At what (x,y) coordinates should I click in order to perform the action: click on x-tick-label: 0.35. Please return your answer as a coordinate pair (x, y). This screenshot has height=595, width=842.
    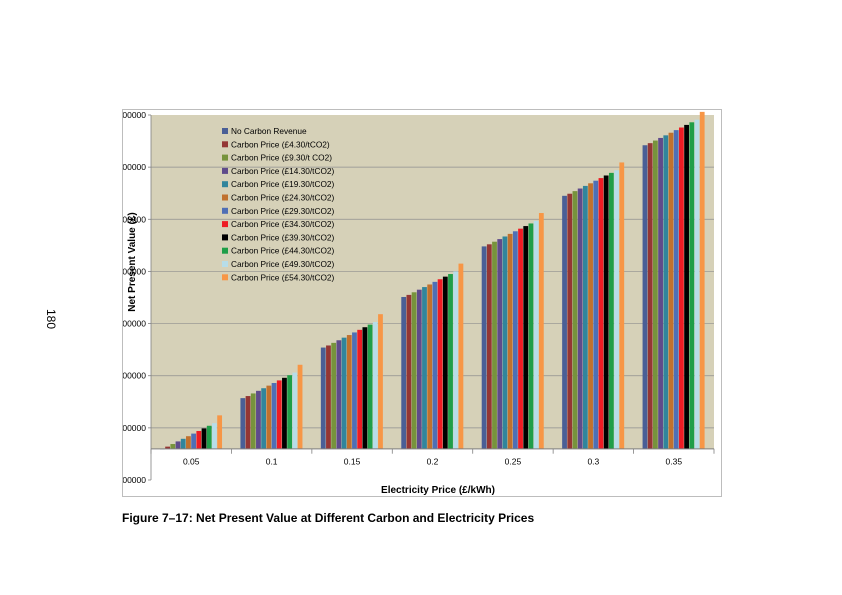
    Looking at the image, I should click on (674, 462).